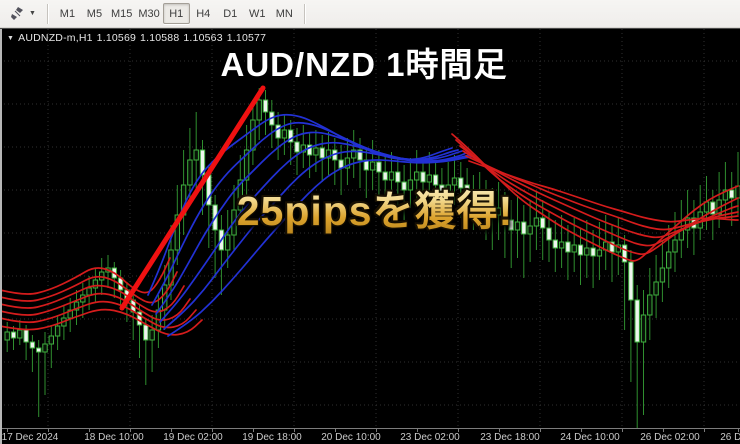 The image size is (740, 444). What do you see at coordinates (590, 437) in the screenshot?
I see `time-axis-label: 24 Dec 10:00` at bounding box center [590, 437].